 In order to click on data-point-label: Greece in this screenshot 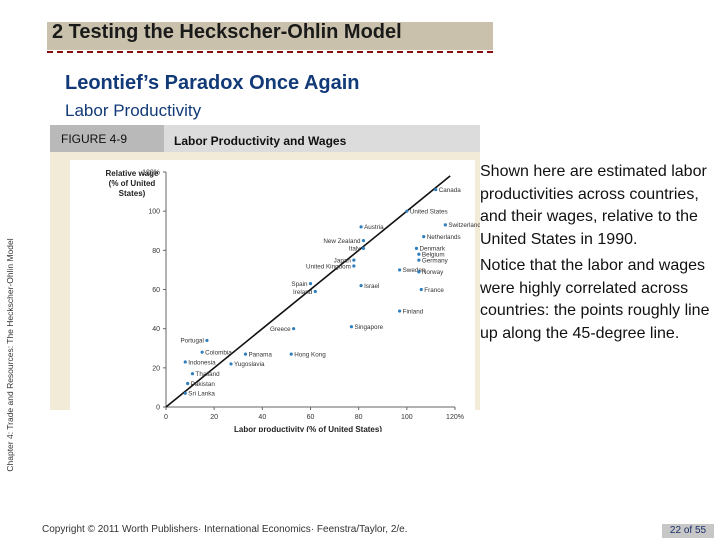, I will do `click(280, 329)`.